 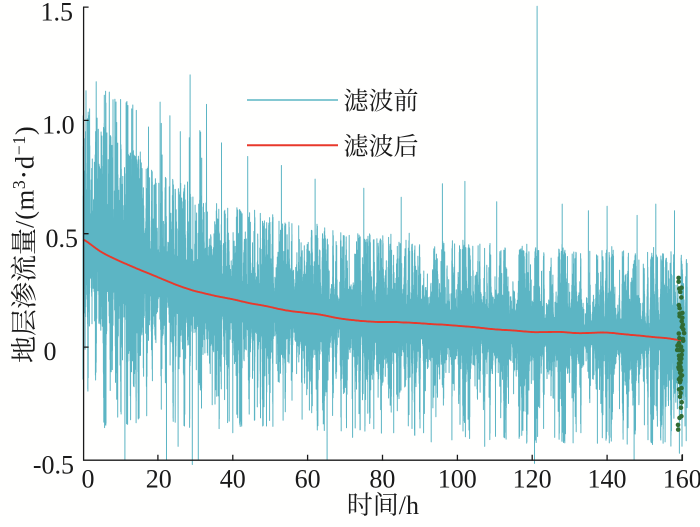 What do you see at coordinates (25, 177) in the screenshot?
I see `svg-text: /(m3·d−1)` at bounding box center [25, 177].